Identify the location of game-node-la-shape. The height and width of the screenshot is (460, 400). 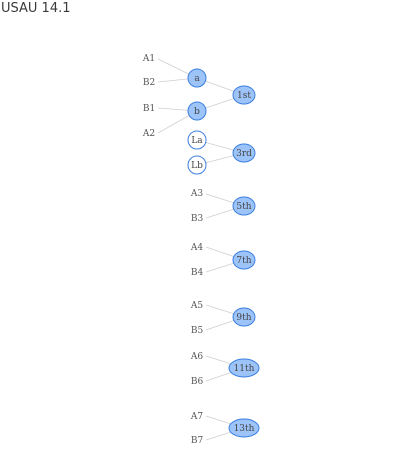
(197, 140).